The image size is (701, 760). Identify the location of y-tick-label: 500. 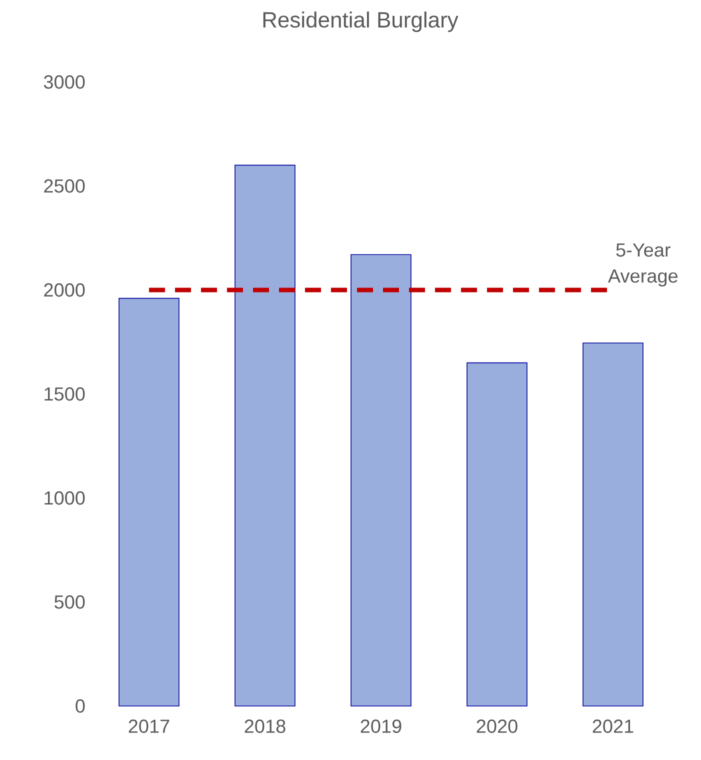
(69, 602).